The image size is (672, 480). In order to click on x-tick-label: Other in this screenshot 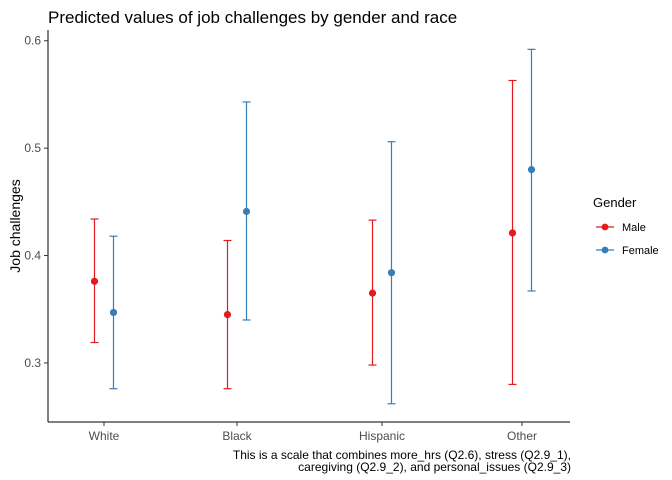, I will do `click(522, 436)`.